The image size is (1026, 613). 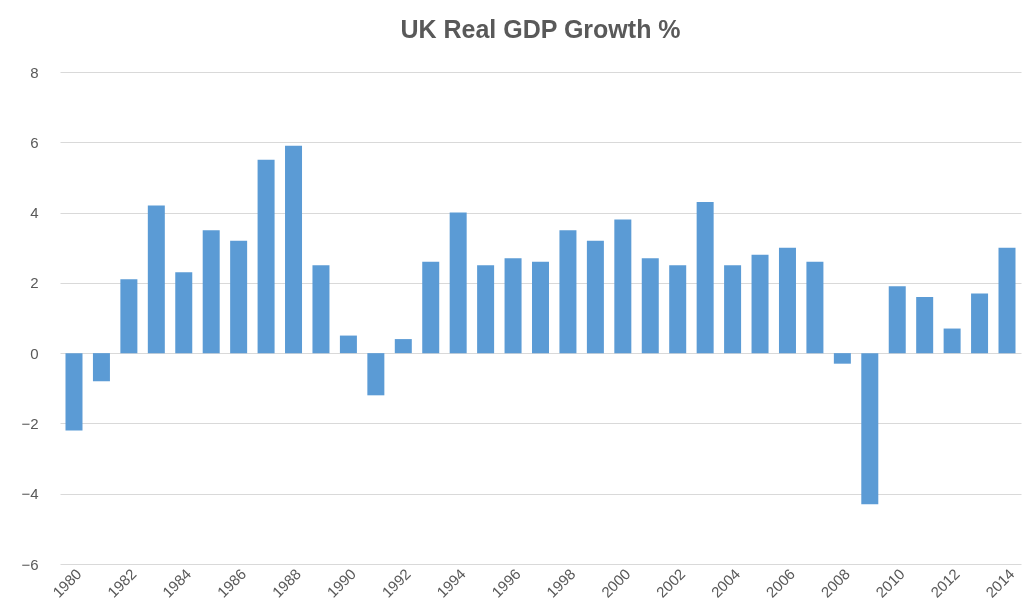 What do you see at coordinates (34, 283) in the screenshot?
I see `y-tick-label: 2` at bounding box center [34, 283].